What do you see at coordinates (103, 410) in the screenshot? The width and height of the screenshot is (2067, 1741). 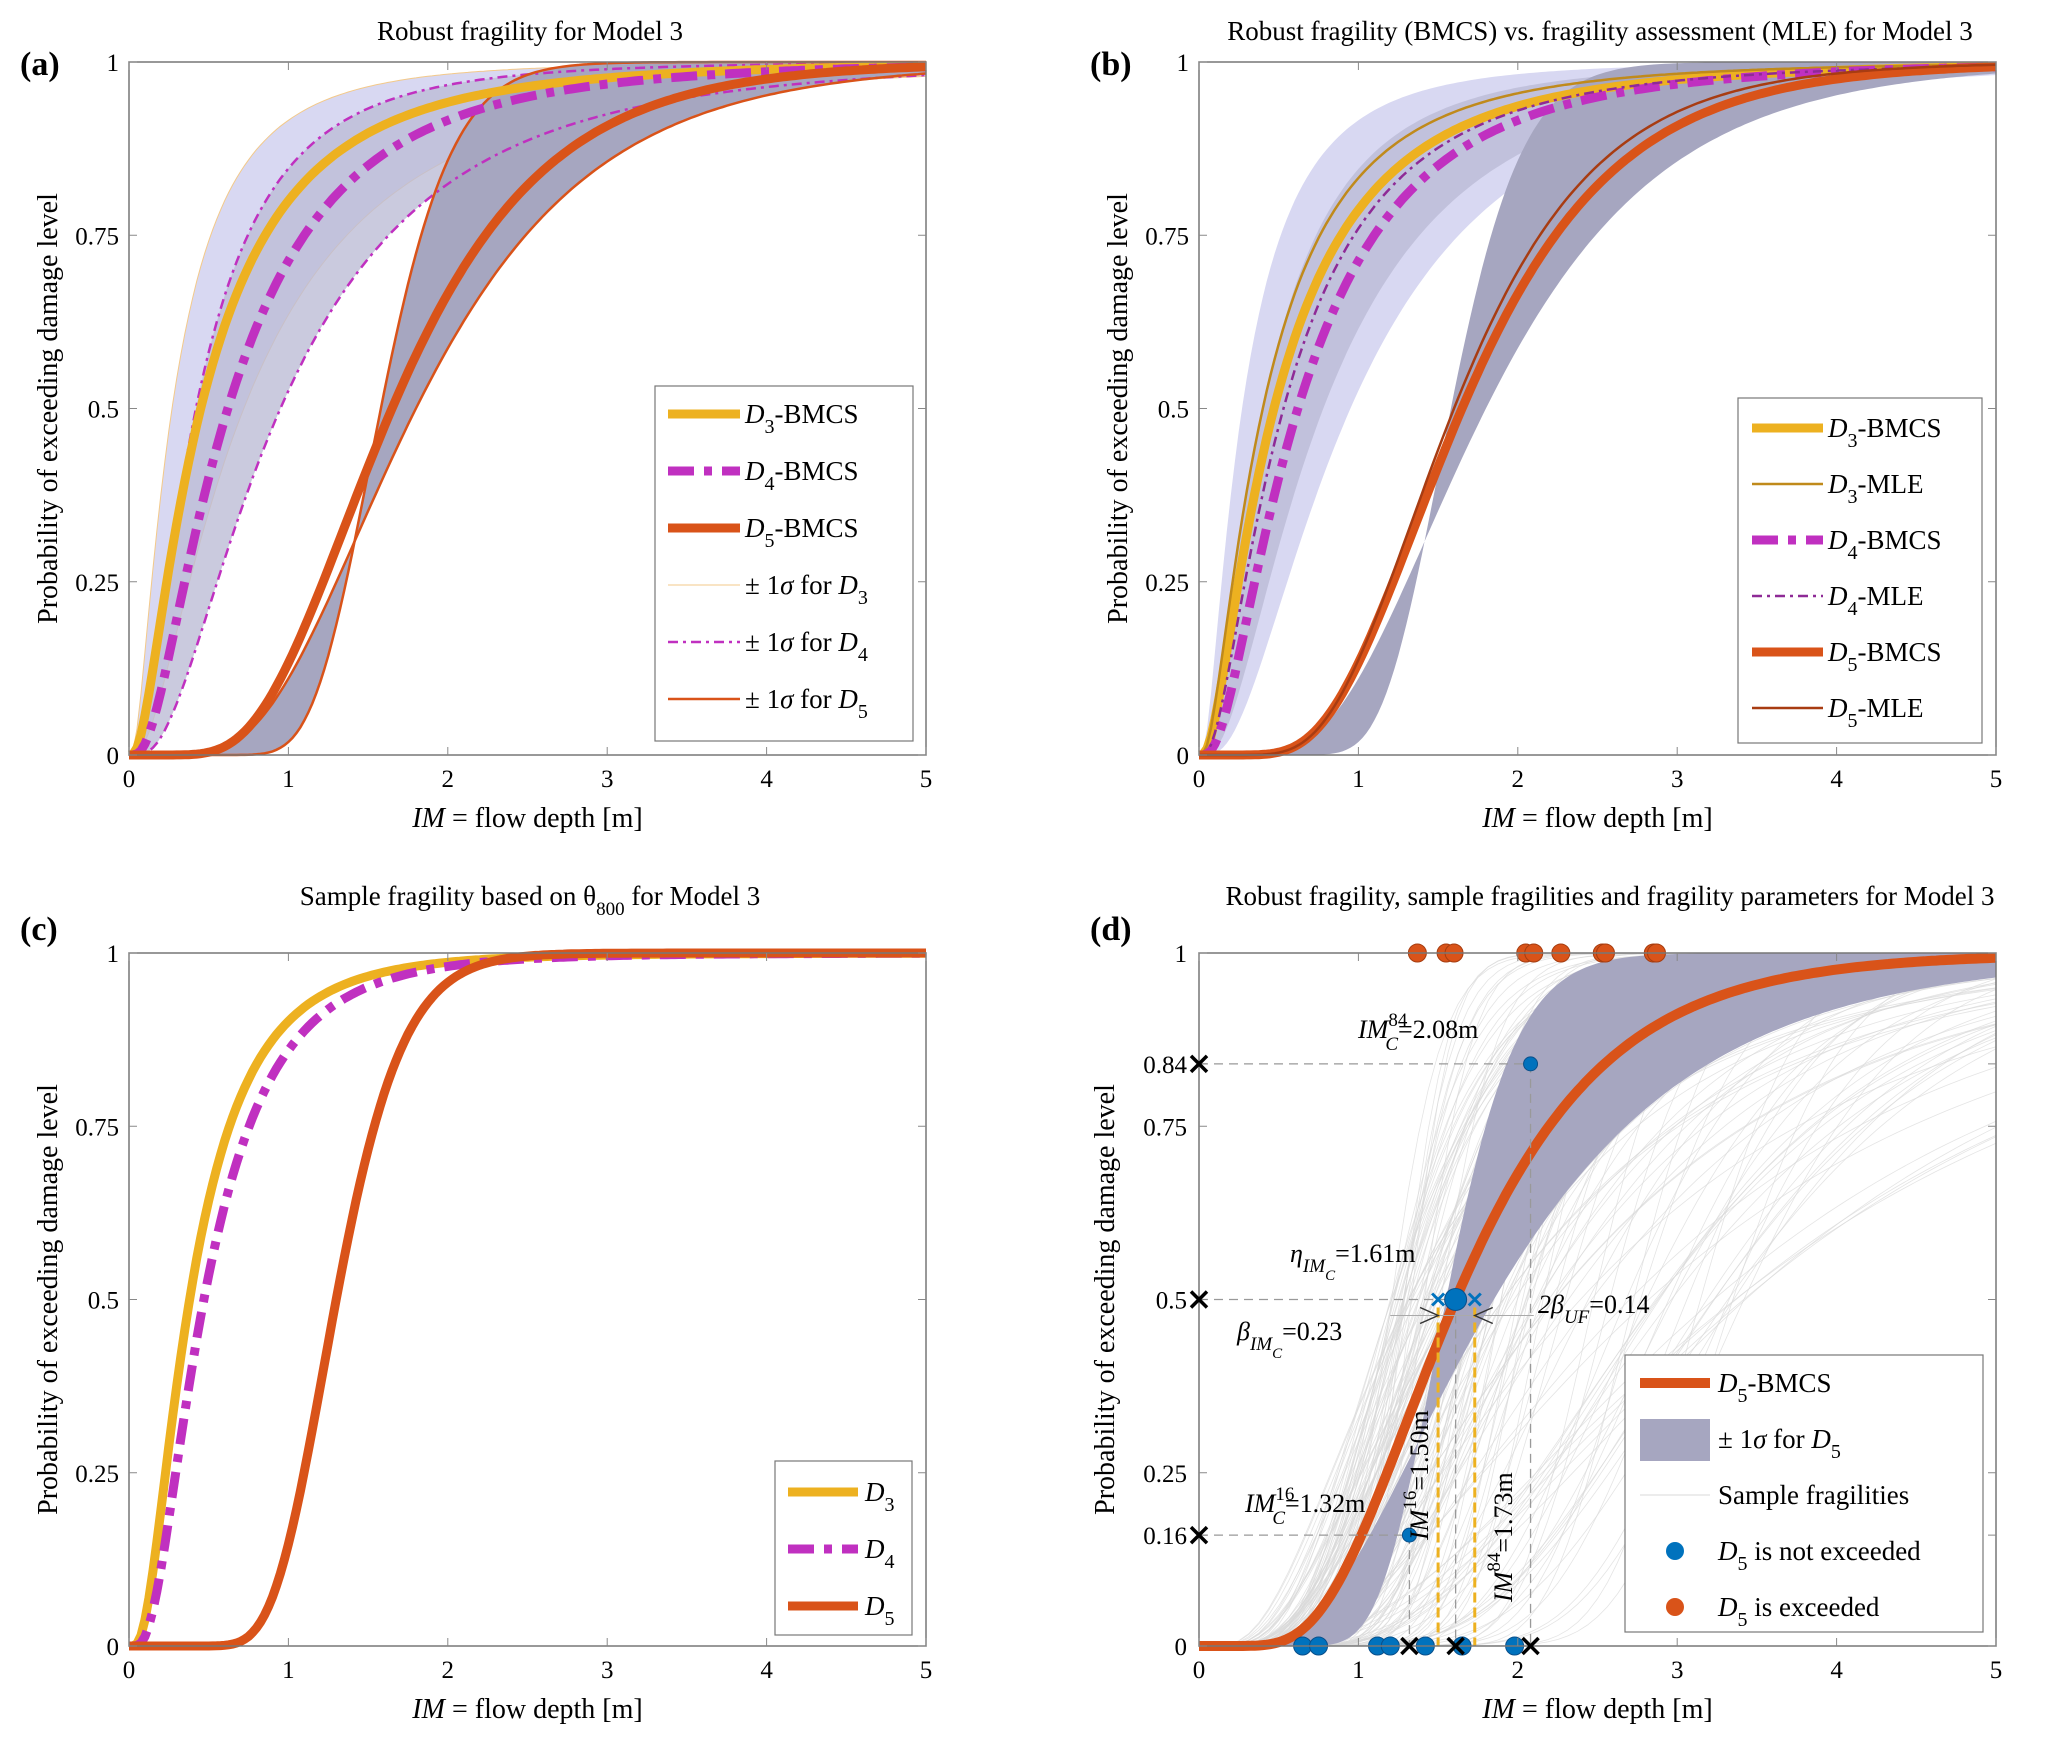 I see `y-tick-label: 0.5` at bounding box center [103, 410].